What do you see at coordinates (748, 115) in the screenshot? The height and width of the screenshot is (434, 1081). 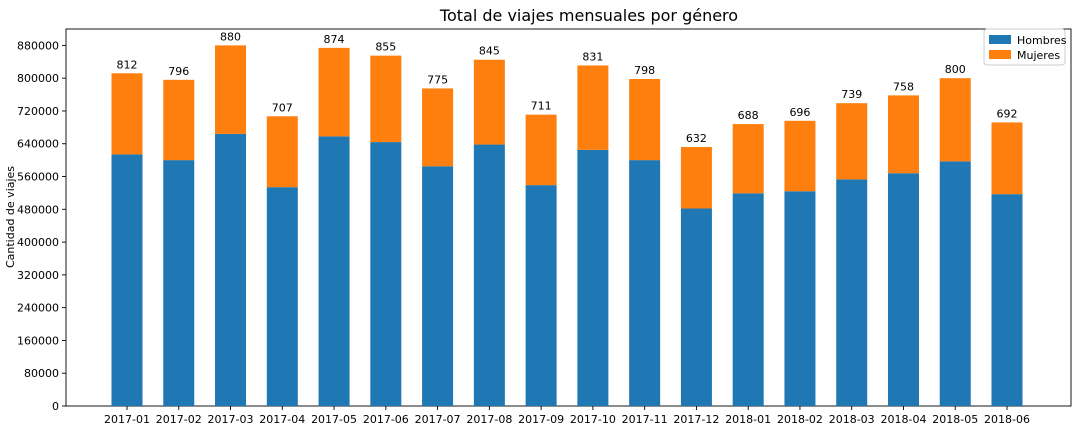 I see `data-label-2018-01: 688` at bounding box center [748, 115].